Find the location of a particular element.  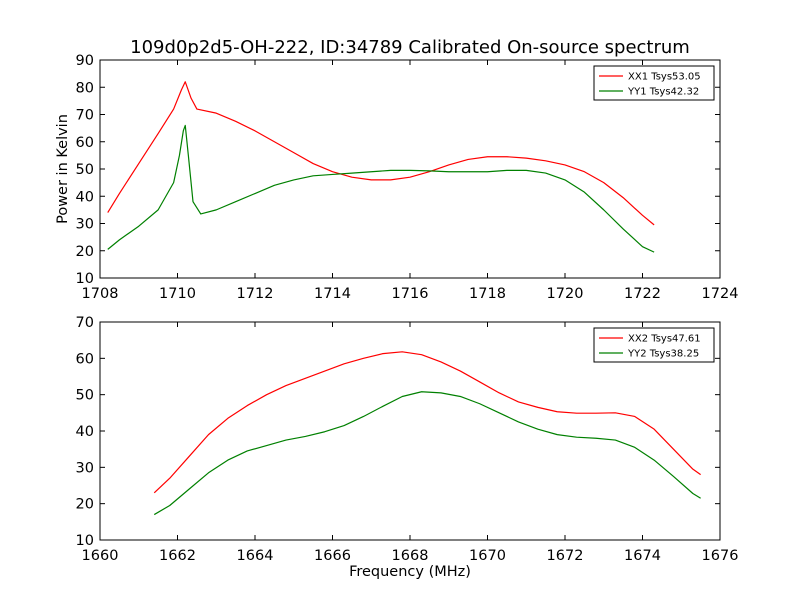

x-tick-label: 1712 is located at coordinates (255, 294).